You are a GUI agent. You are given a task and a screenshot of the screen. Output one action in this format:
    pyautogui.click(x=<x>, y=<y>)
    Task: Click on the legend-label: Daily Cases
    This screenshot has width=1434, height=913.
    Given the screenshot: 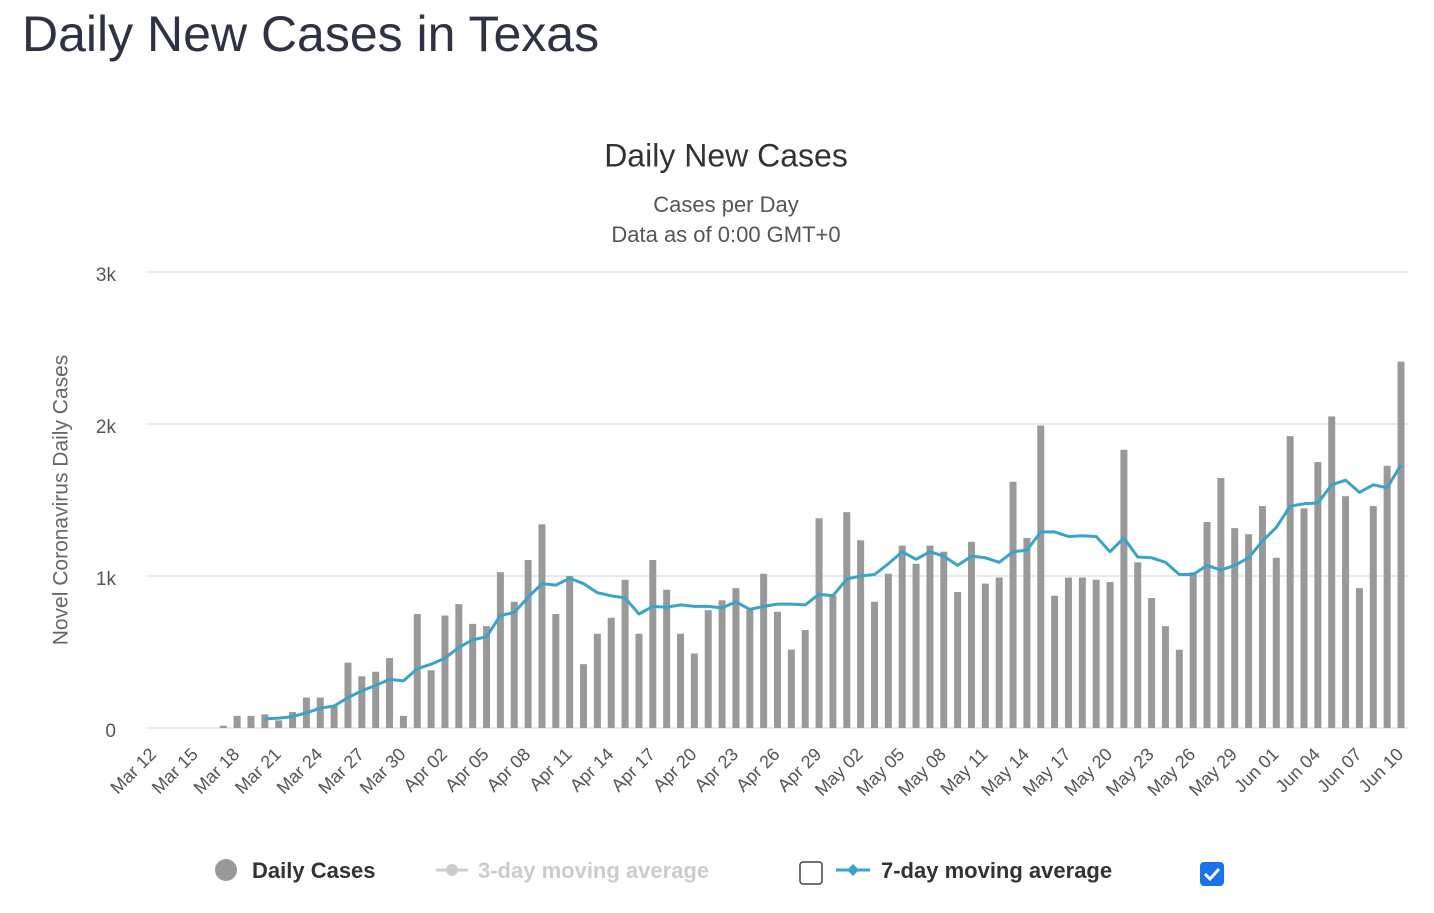 What is the action you would take?
    pyautogui.click(x=314, y=870)
    